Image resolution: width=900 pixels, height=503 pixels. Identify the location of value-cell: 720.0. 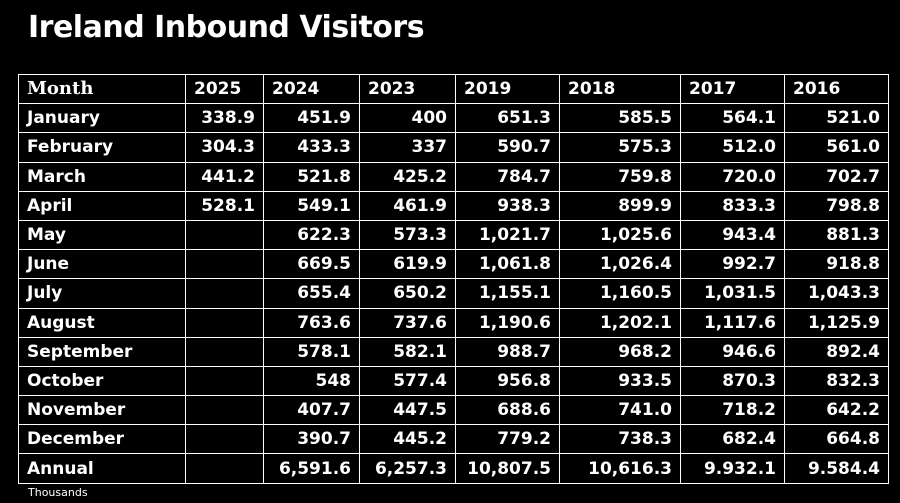
(732, 176).